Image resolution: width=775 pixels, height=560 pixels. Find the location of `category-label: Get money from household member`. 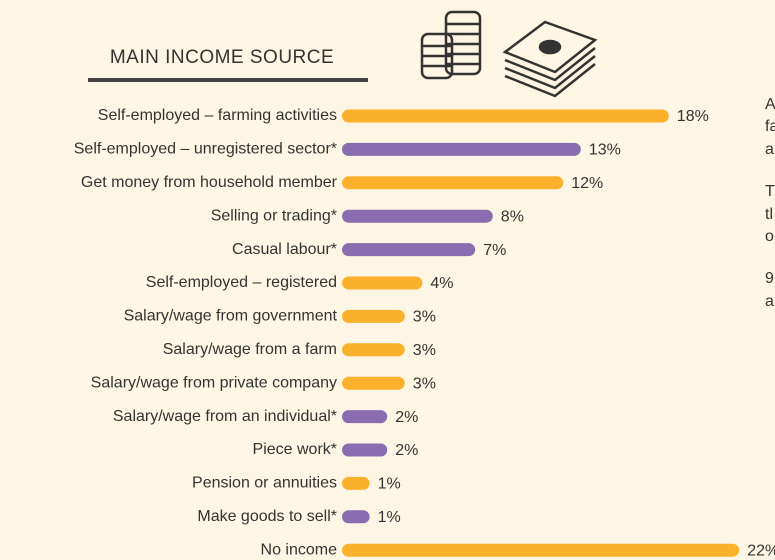

category-label: Get money from household member is located at coordinates (209, 182).